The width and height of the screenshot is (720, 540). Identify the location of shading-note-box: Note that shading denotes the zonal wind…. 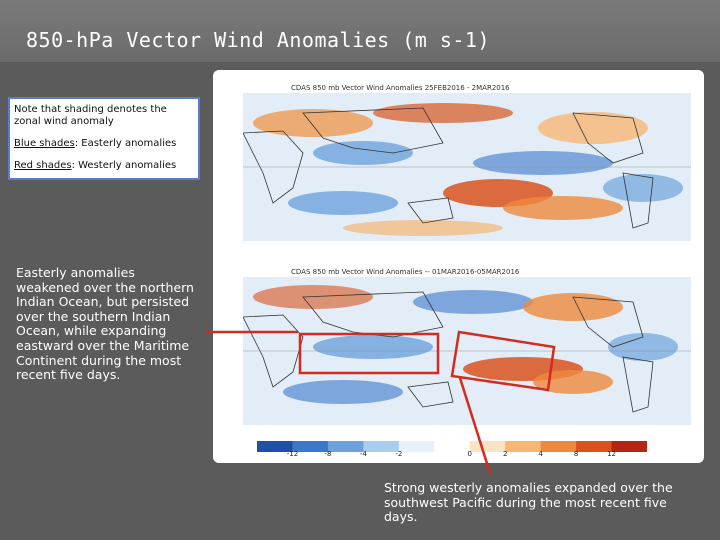
(104, 138).